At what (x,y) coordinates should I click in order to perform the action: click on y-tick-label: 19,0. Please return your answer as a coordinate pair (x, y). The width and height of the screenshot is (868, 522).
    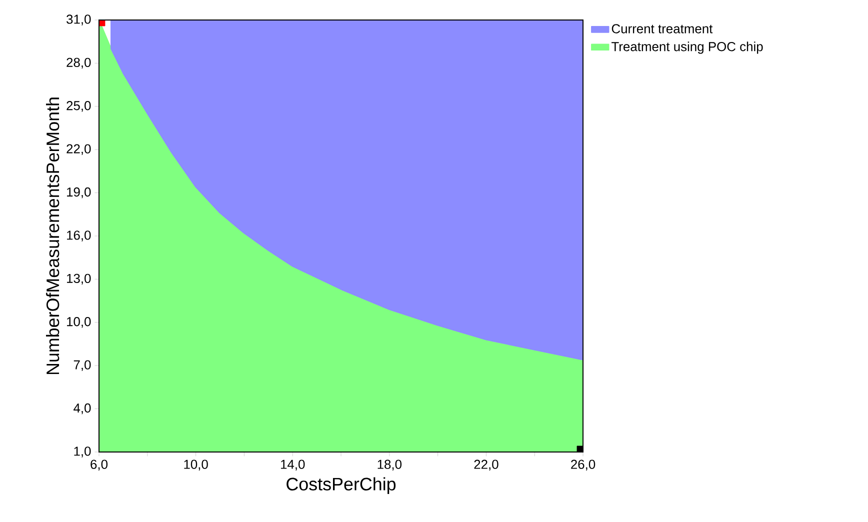
    Looking at the image, I should click on (79, 192).